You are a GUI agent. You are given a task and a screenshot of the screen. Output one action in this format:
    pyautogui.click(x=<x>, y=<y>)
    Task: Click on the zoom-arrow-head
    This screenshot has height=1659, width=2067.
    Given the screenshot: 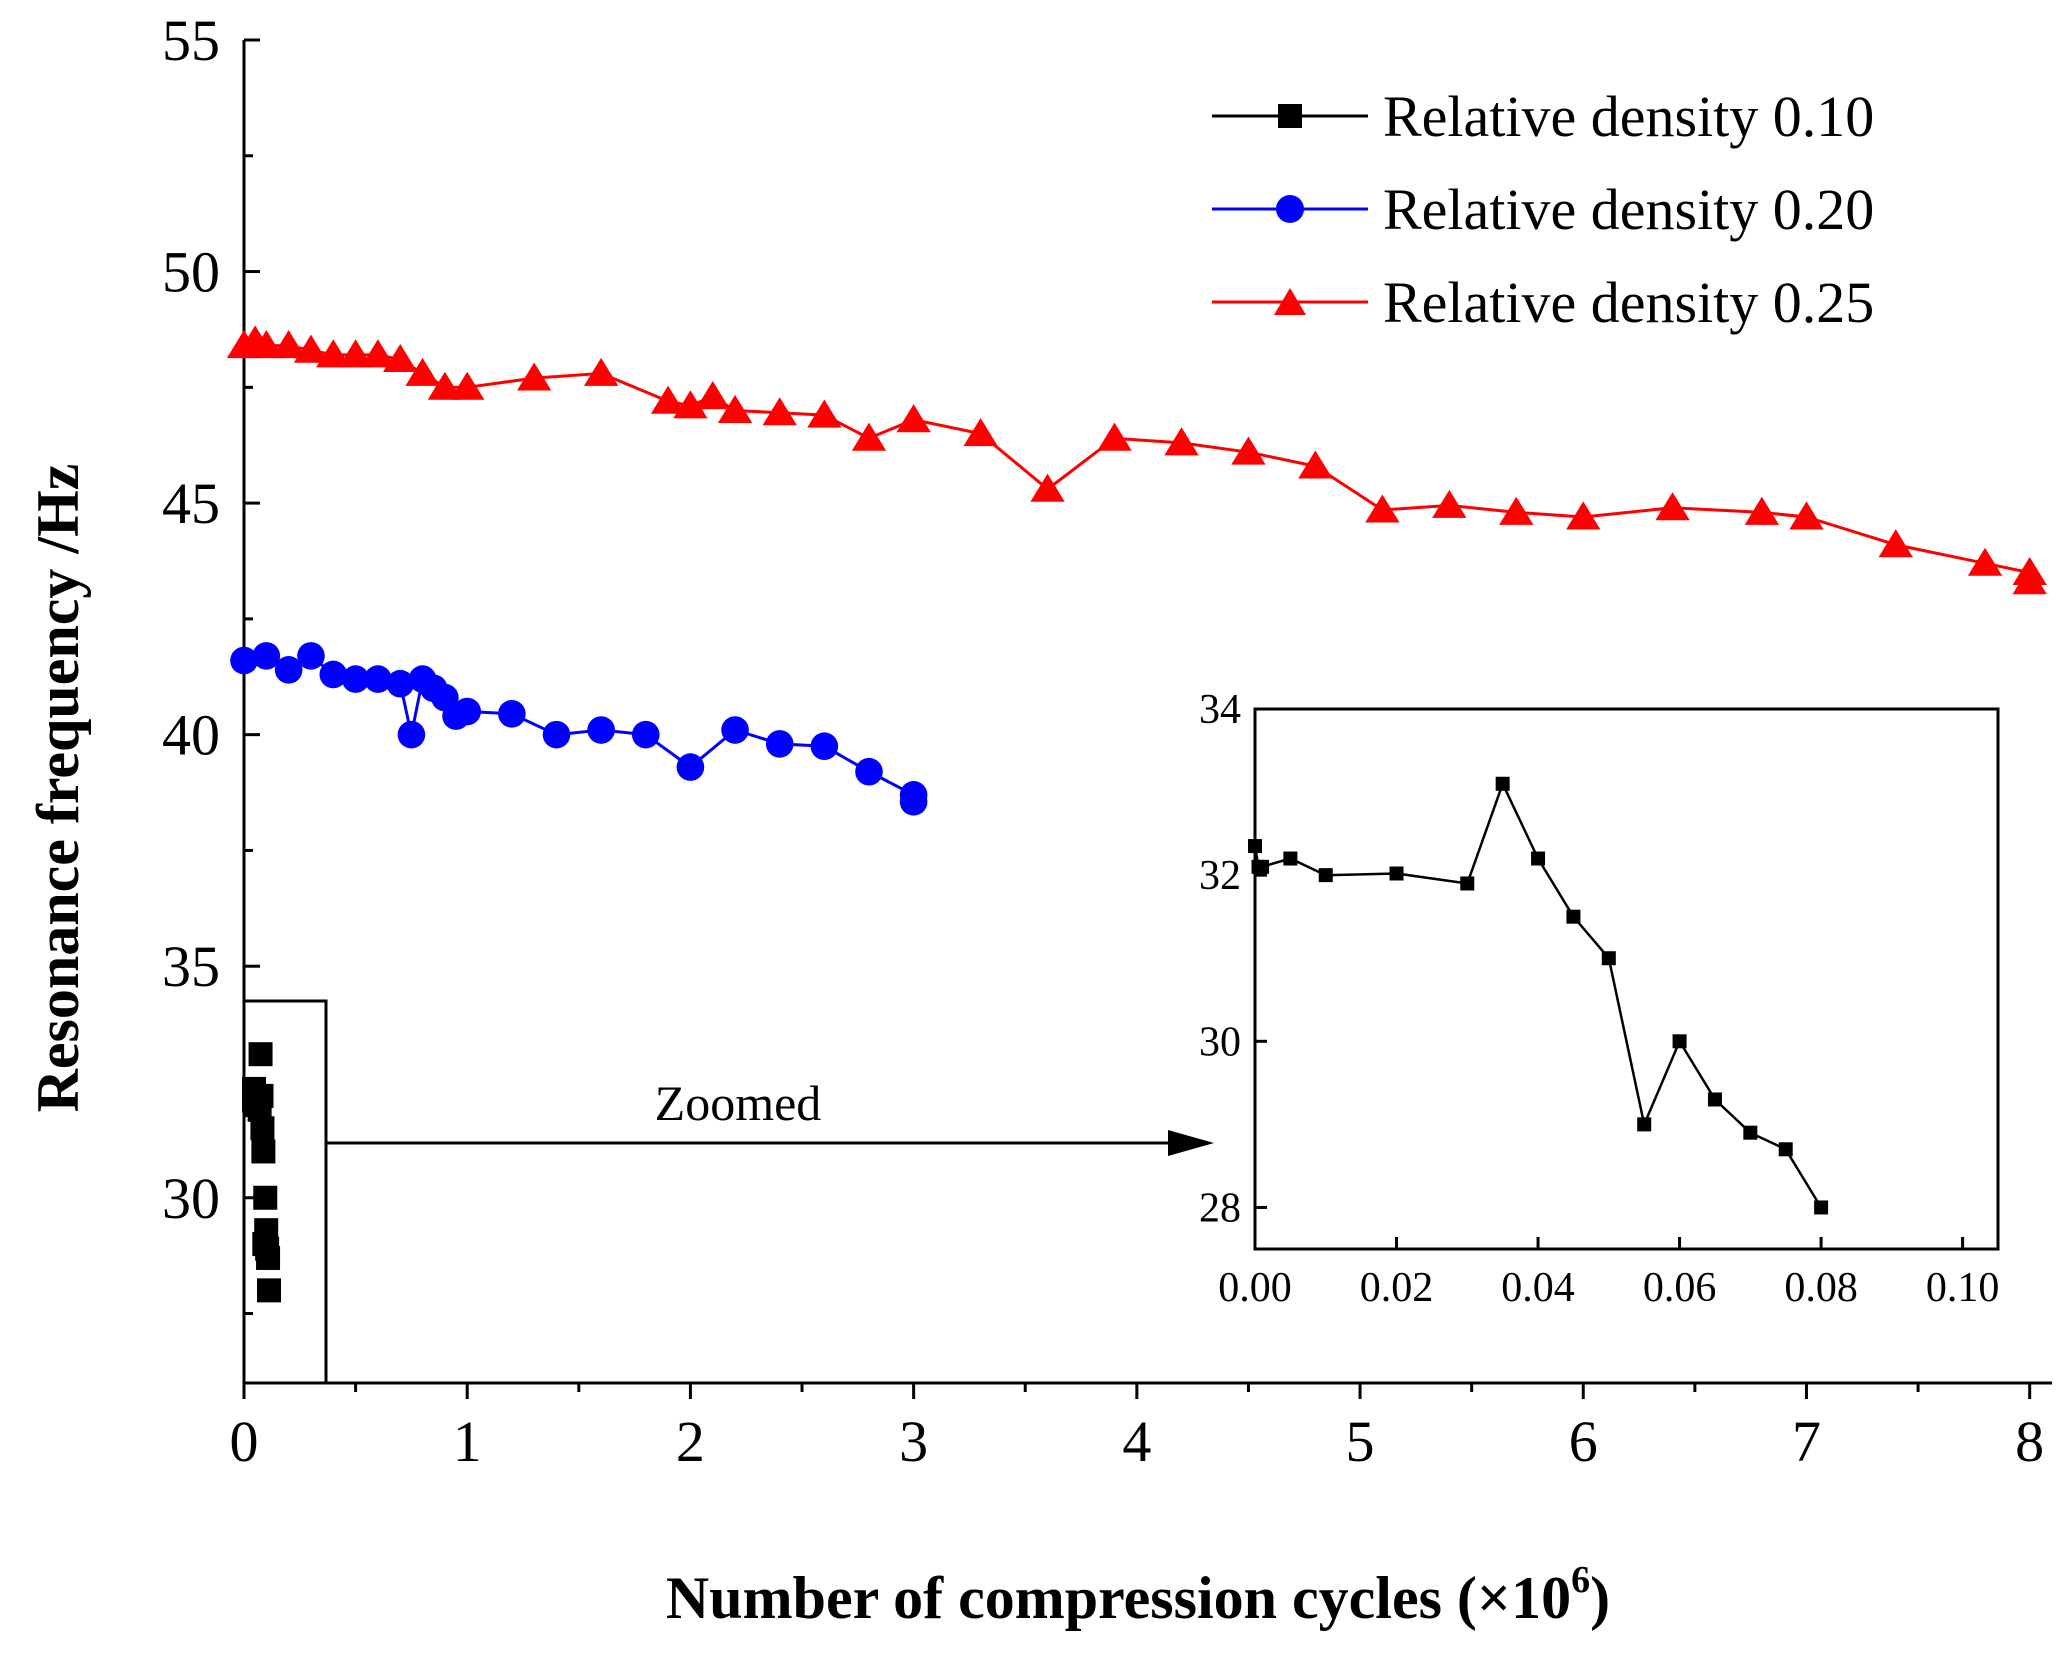 What is the action you would take?
    pyautogui.click(x=1191, y=1143)
    